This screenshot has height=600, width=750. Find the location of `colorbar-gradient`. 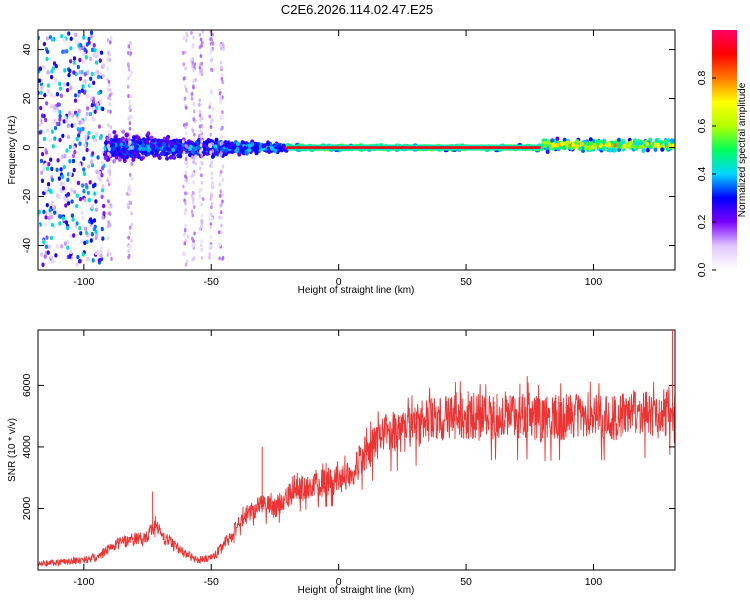

colorbar-gradient is located at coordinates (724, 150).